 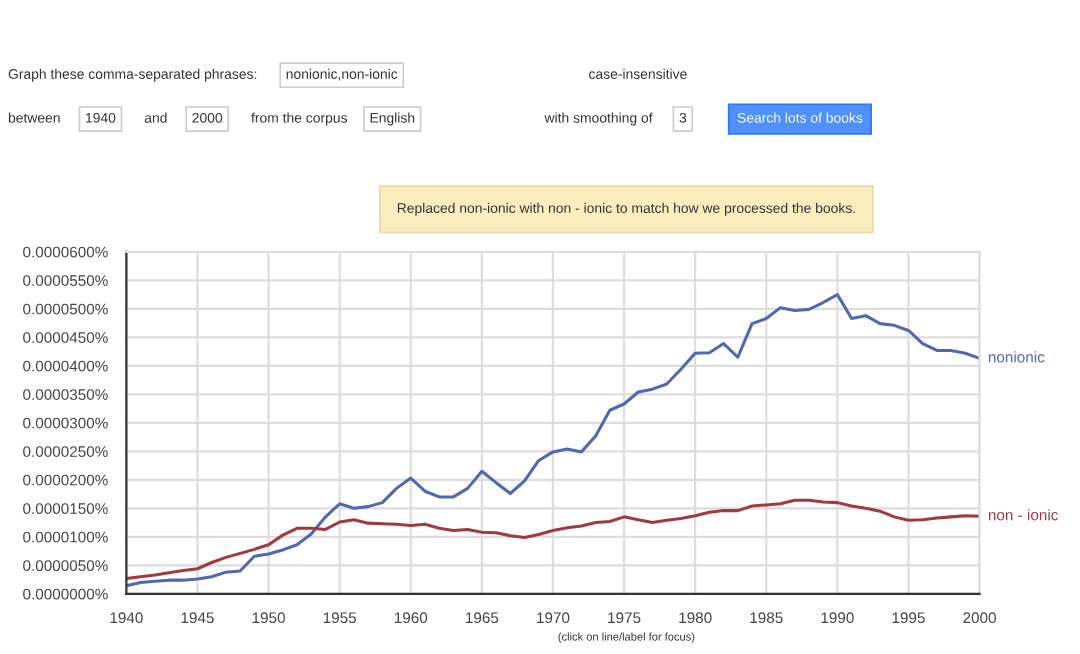 I want to click on line-series, so click(x=553, y=539).